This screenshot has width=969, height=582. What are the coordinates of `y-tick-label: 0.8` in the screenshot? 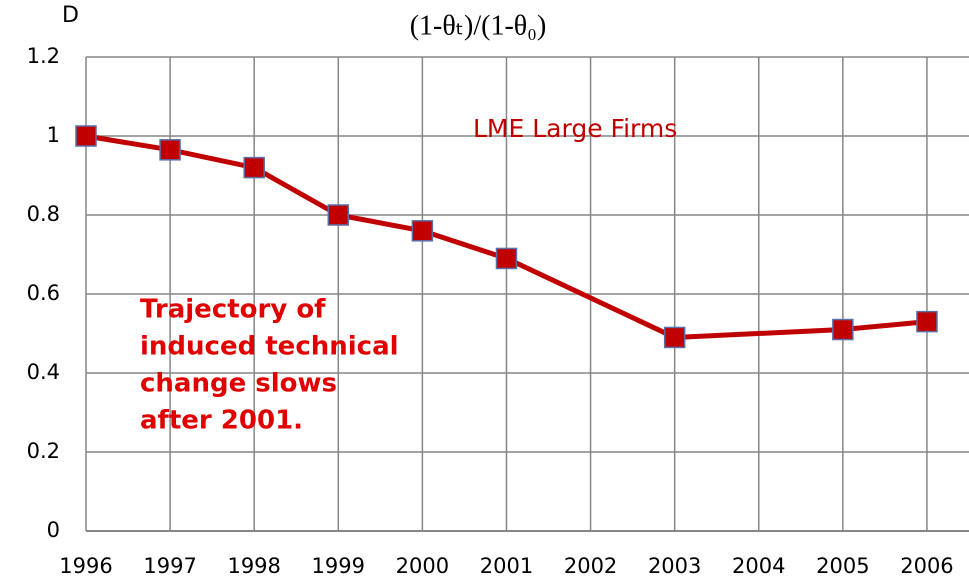 It's located at (43, 214).